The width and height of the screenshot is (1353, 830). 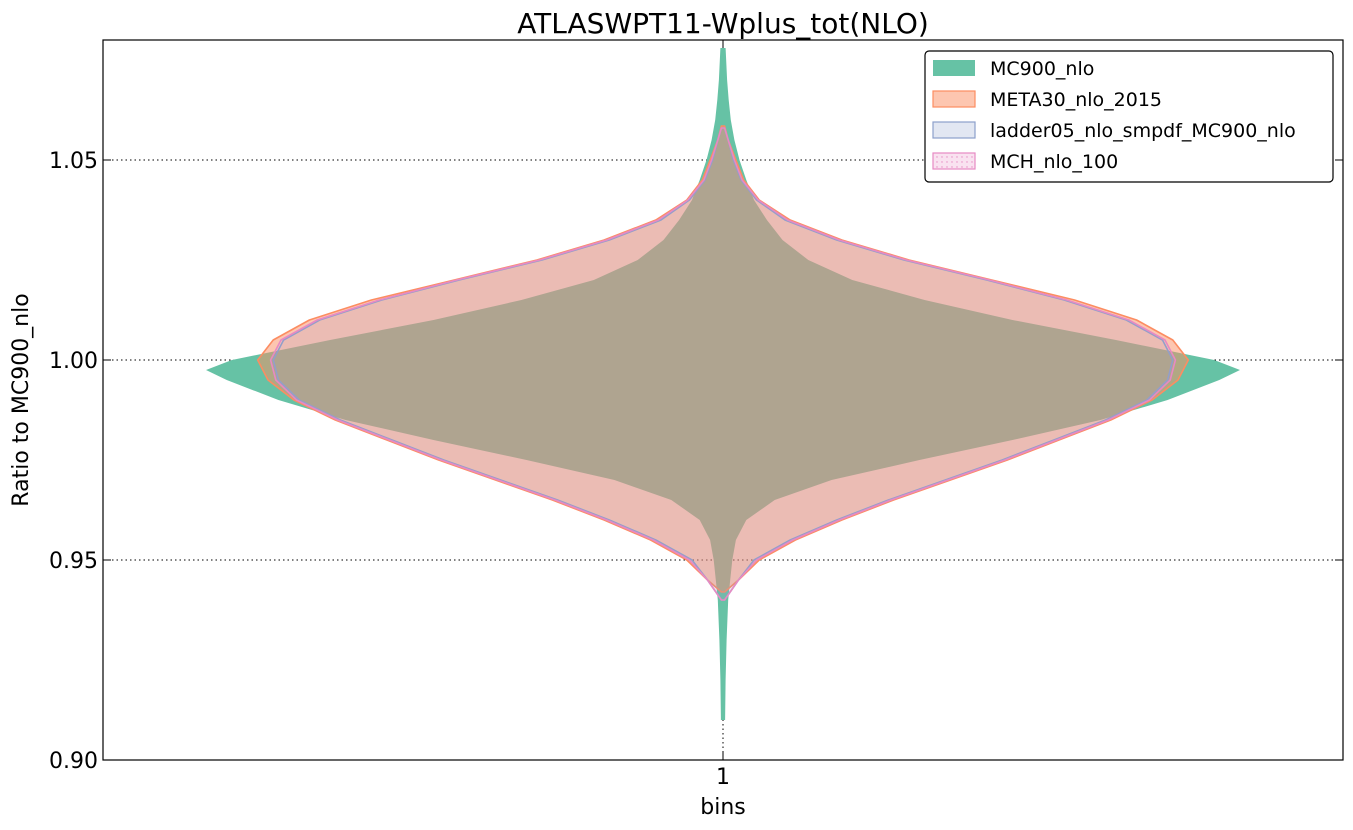 What do you see at coordinates (723, 777) in the screenshot?
I see `x-tick-label: 1` at bounding box center [723, 777].